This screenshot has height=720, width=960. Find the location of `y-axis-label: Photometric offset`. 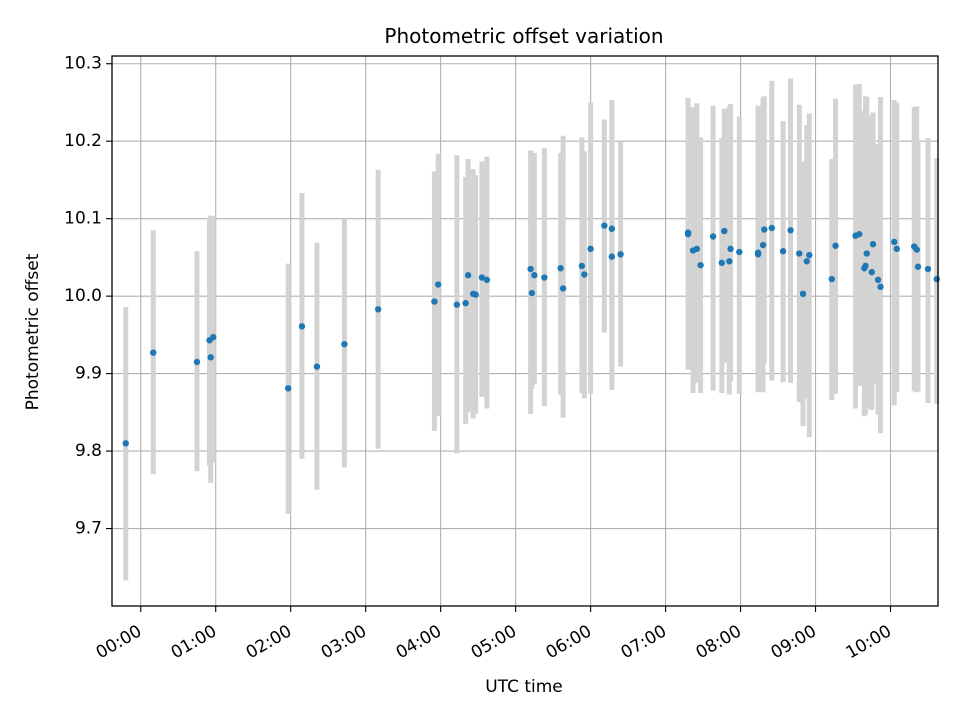

y-axis-label: Photometric offset is located at coordinates (33, 331).